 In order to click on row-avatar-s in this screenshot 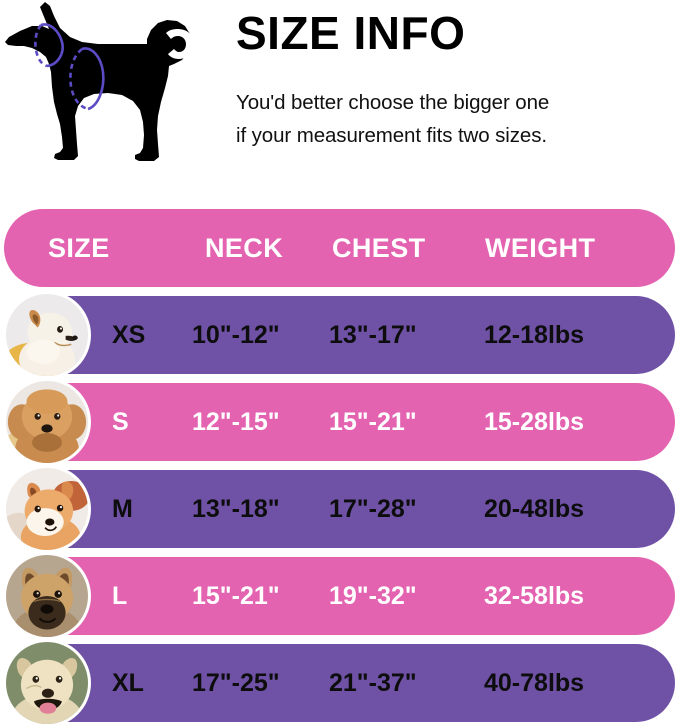, I will do `click(47, 422)`.